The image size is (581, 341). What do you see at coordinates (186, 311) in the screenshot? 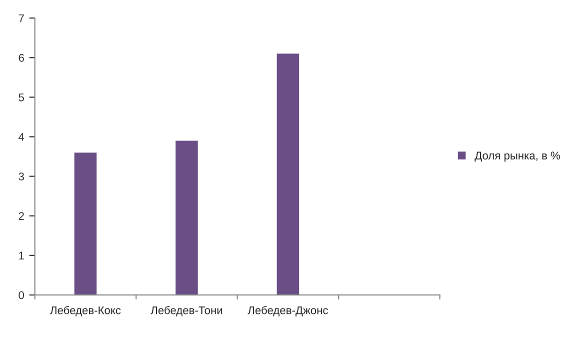
I see `x-tick-label: Лебедев-Тони` at bounding box center [186, 311].